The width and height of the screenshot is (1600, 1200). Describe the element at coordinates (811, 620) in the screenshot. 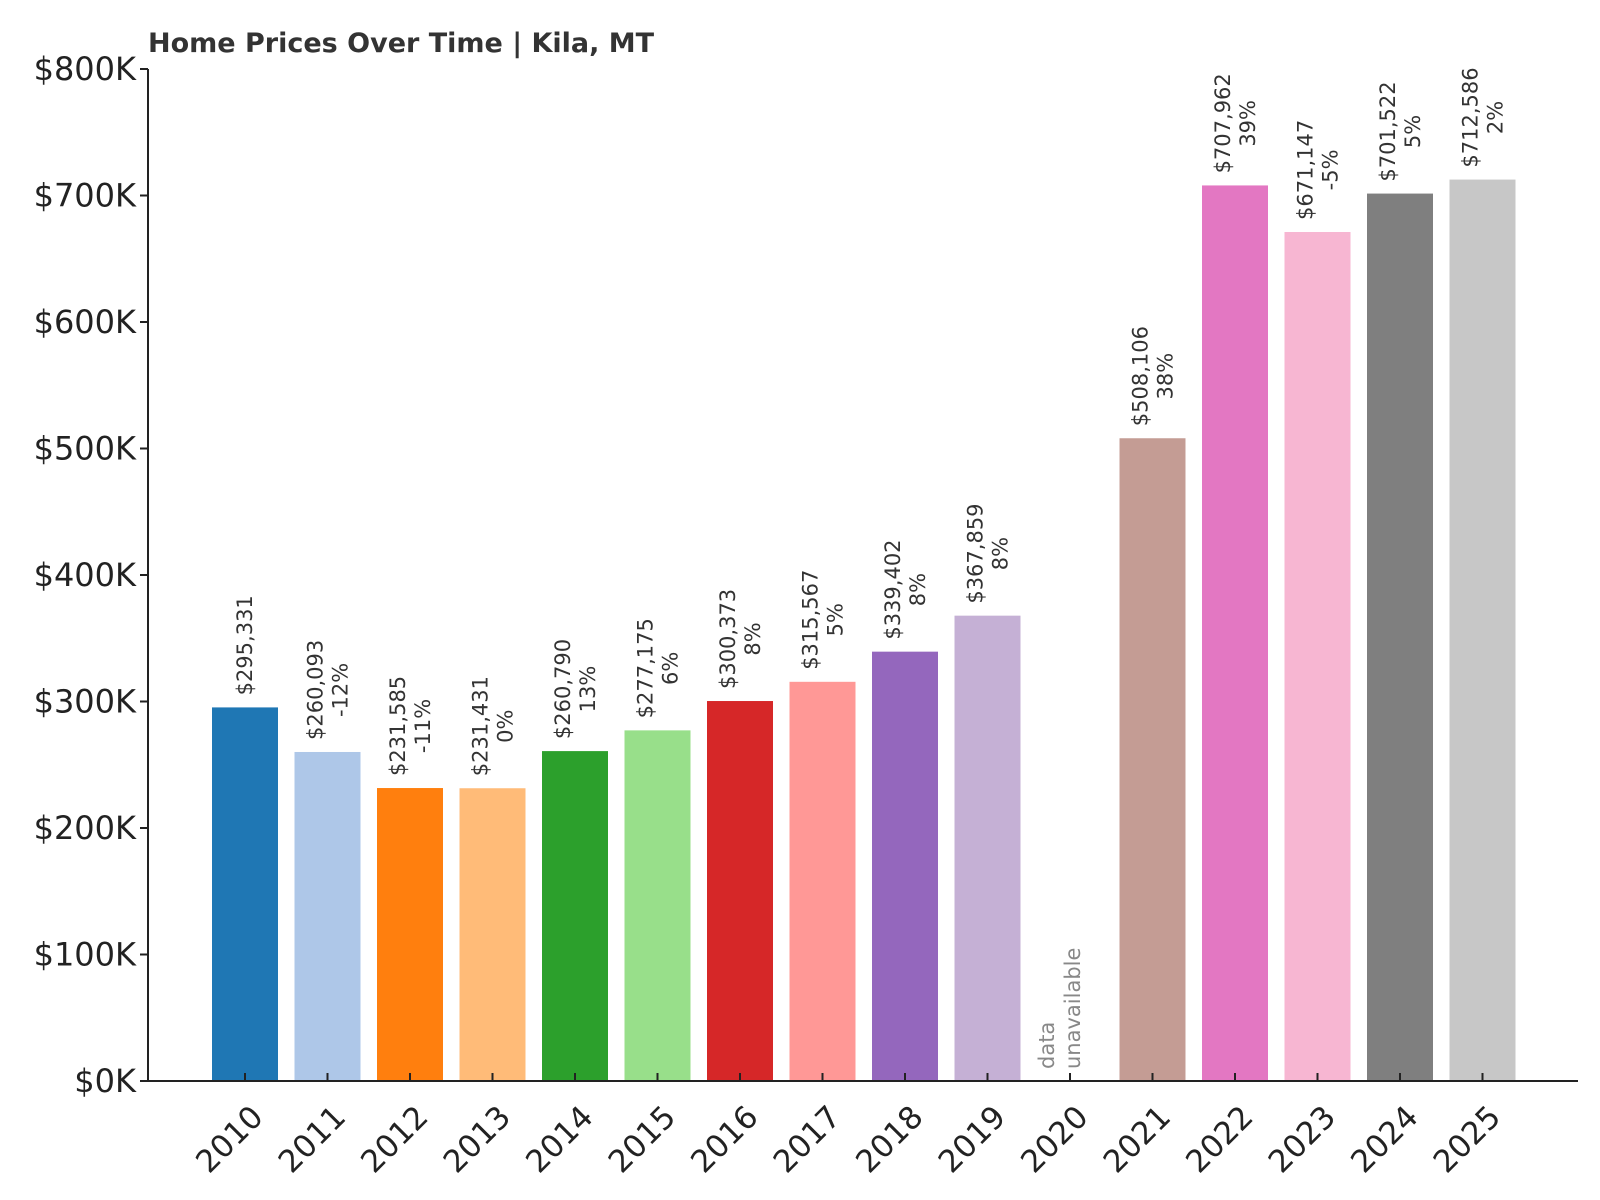

I see `value-label: $315,567` at that location.